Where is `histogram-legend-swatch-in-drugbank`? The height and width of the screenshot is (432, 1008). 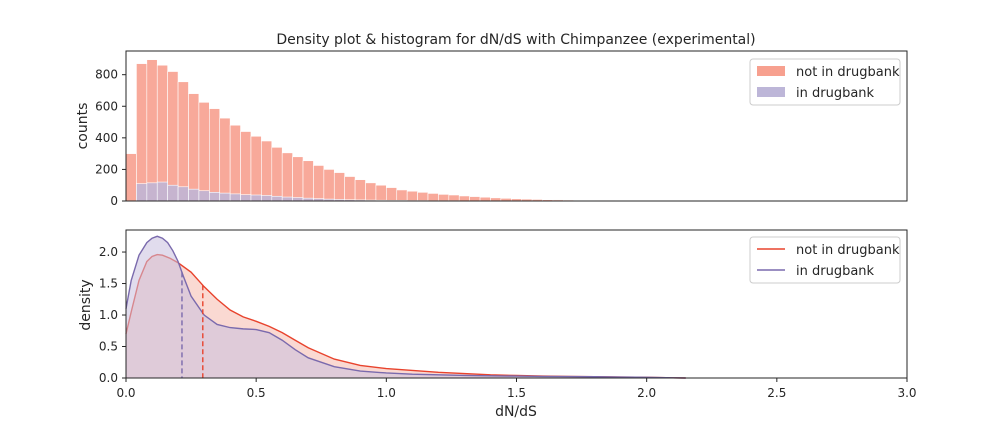
histogram-legend-swatch-in-drugbank is located at coordinates (771, 92).